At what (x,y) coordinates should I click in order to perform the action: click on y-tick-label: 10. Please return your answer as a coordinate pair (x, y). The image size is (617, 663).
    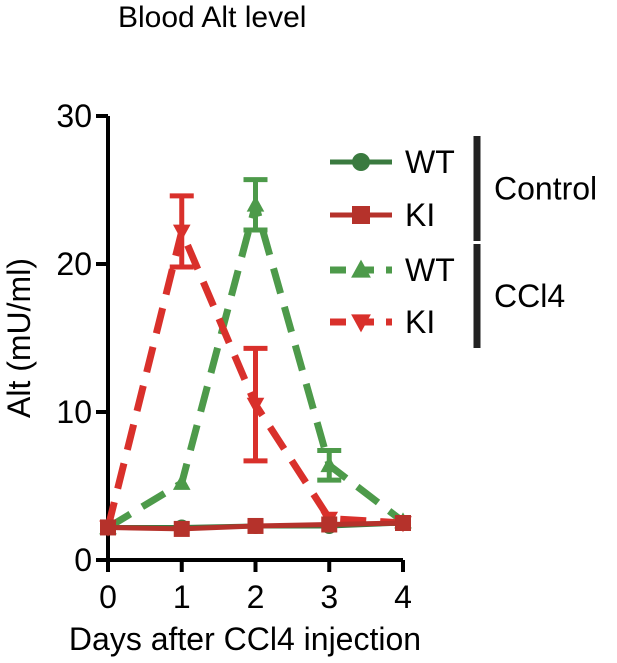
    Looking at the image, I should click on (74, 412).